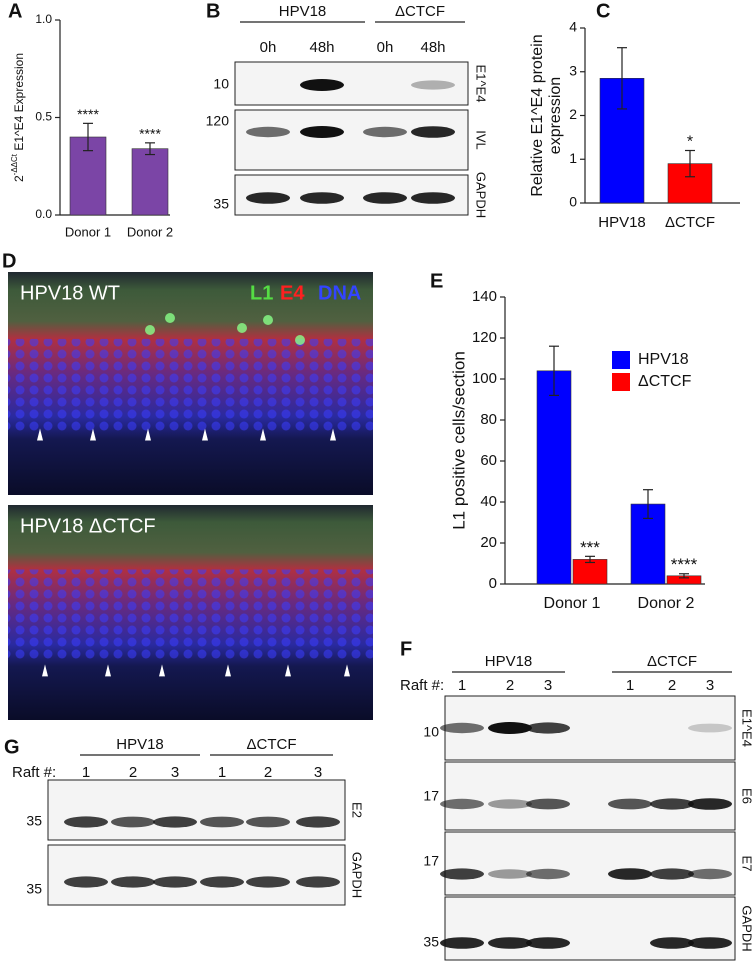 The width and height of the screenshot is (752, 971). I want to click on y-axis-label: 2-ΔΔCt E1^E4 Expression, so click(18, 117).